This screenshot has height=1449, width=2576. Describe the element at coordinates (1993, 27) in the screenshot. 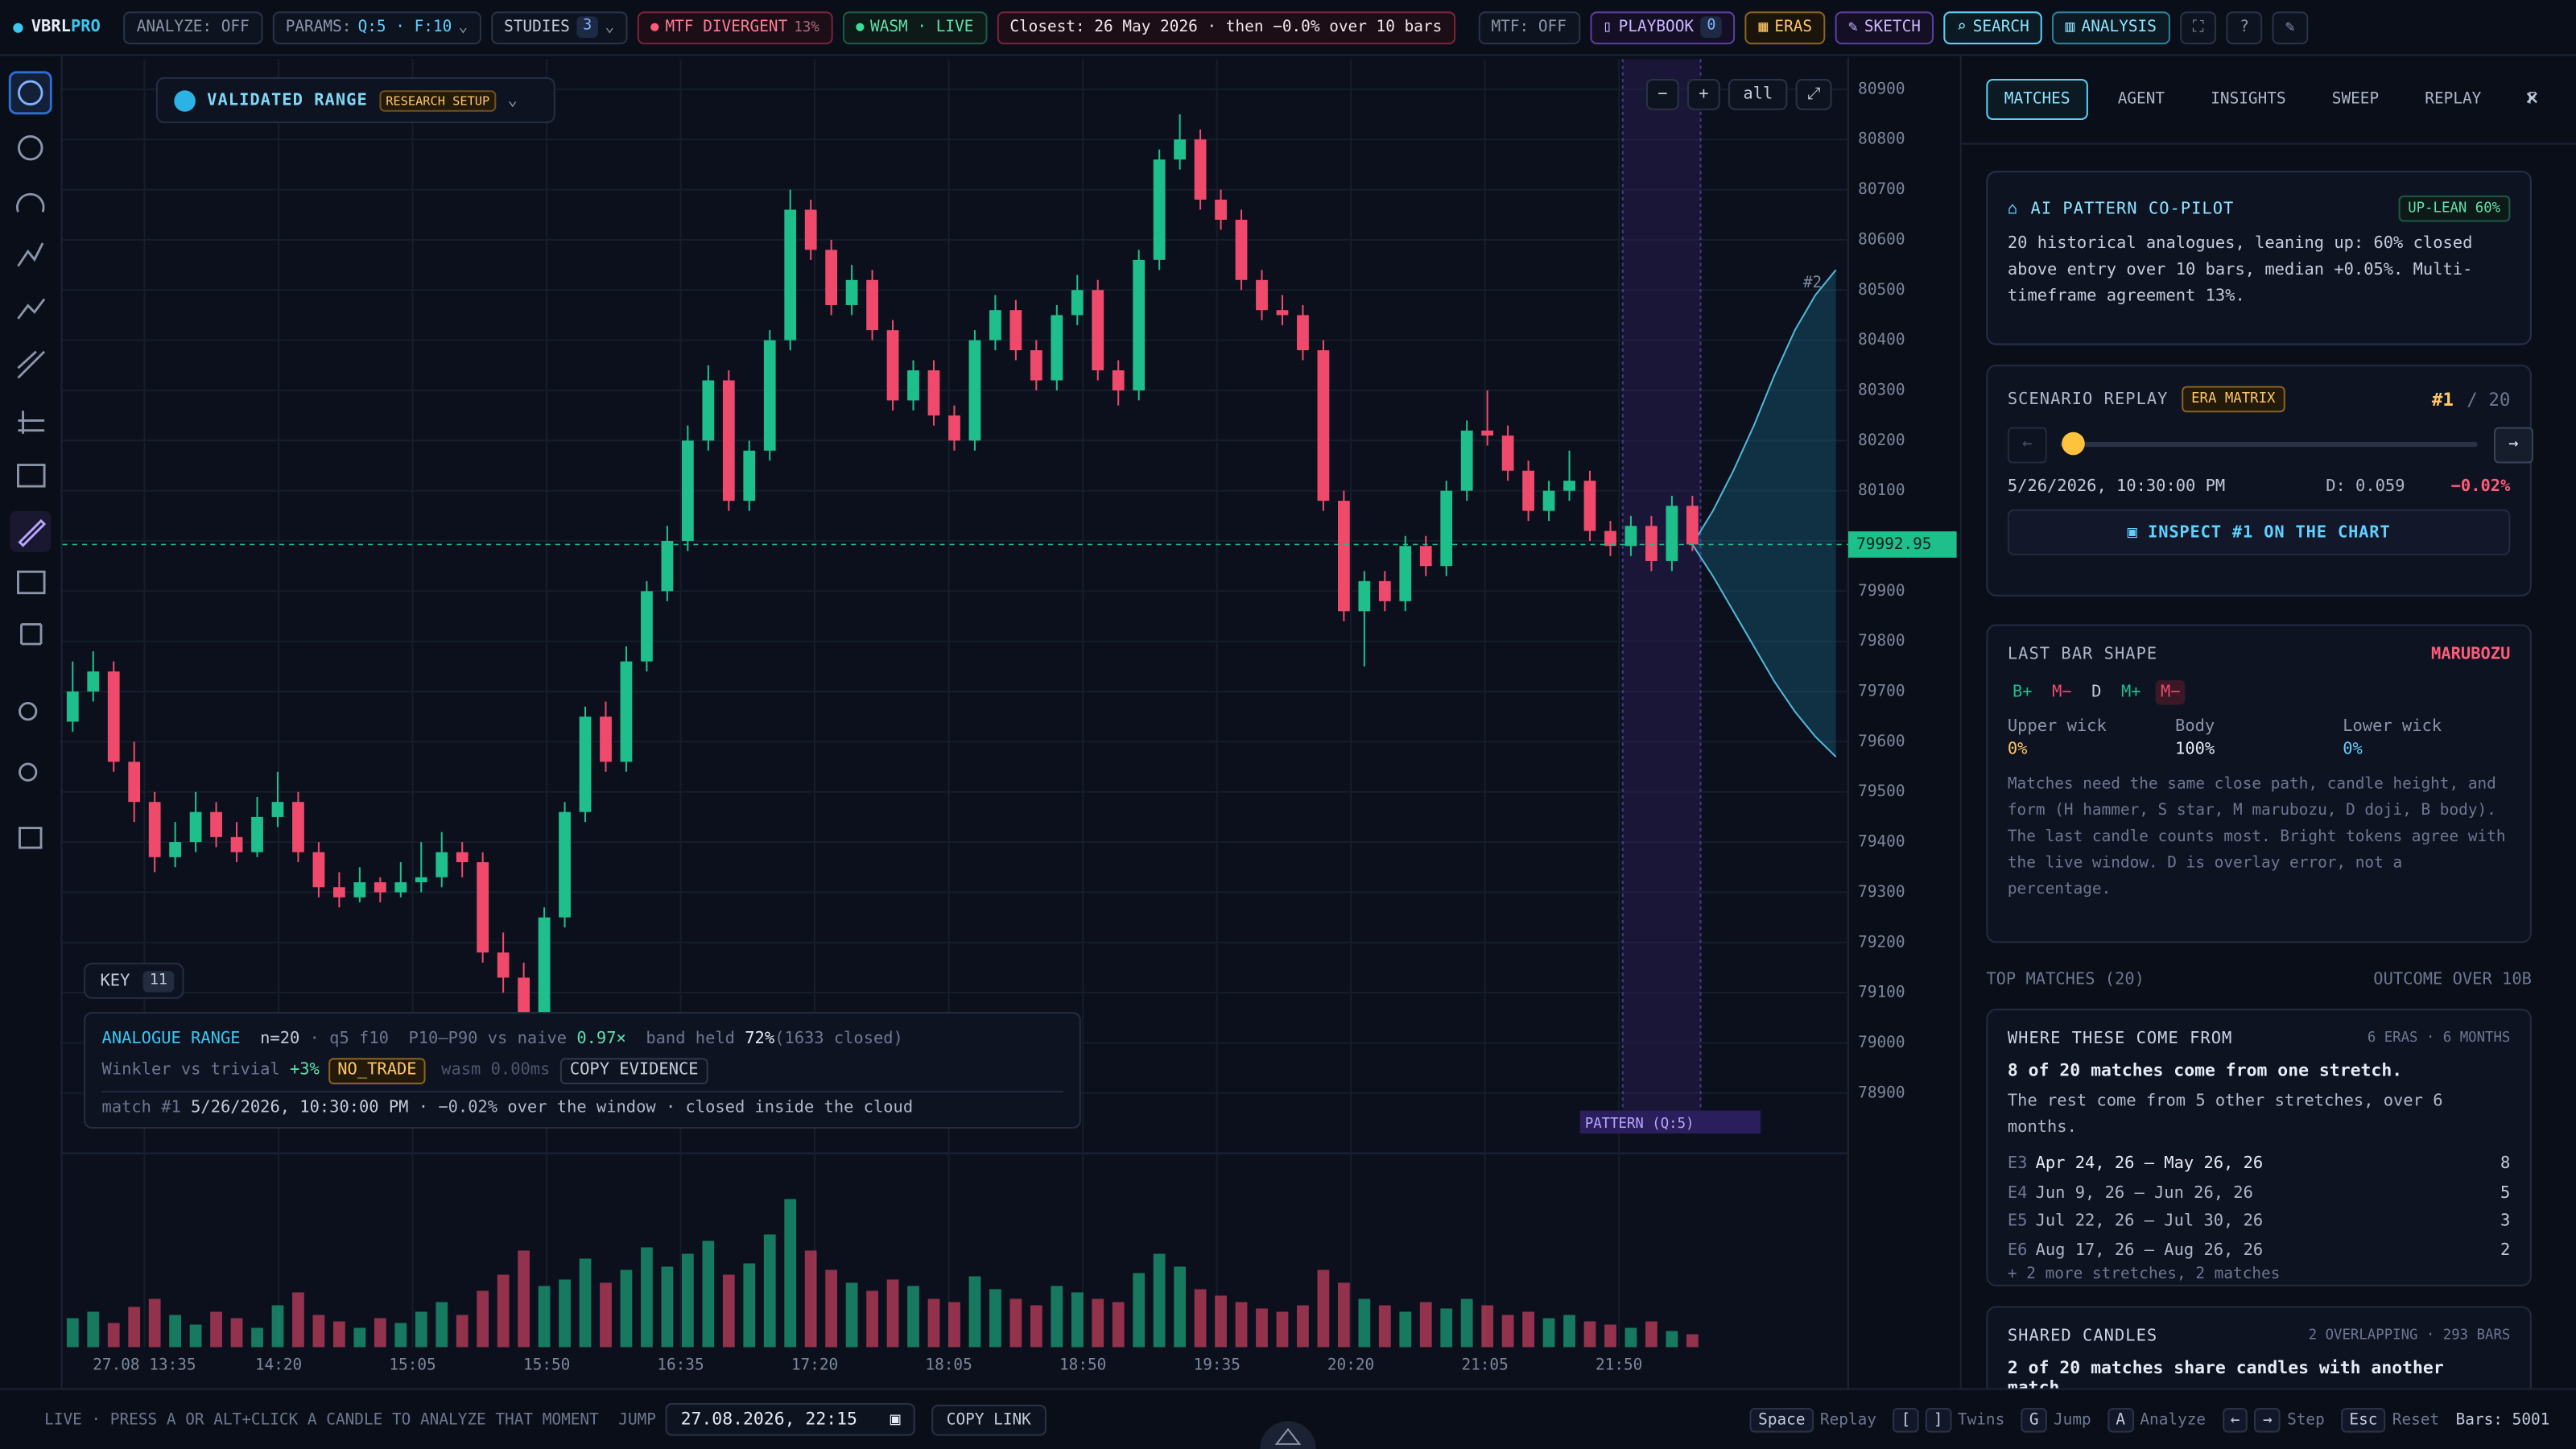

I see `search-button: ⌕ SEARCH` at that location.